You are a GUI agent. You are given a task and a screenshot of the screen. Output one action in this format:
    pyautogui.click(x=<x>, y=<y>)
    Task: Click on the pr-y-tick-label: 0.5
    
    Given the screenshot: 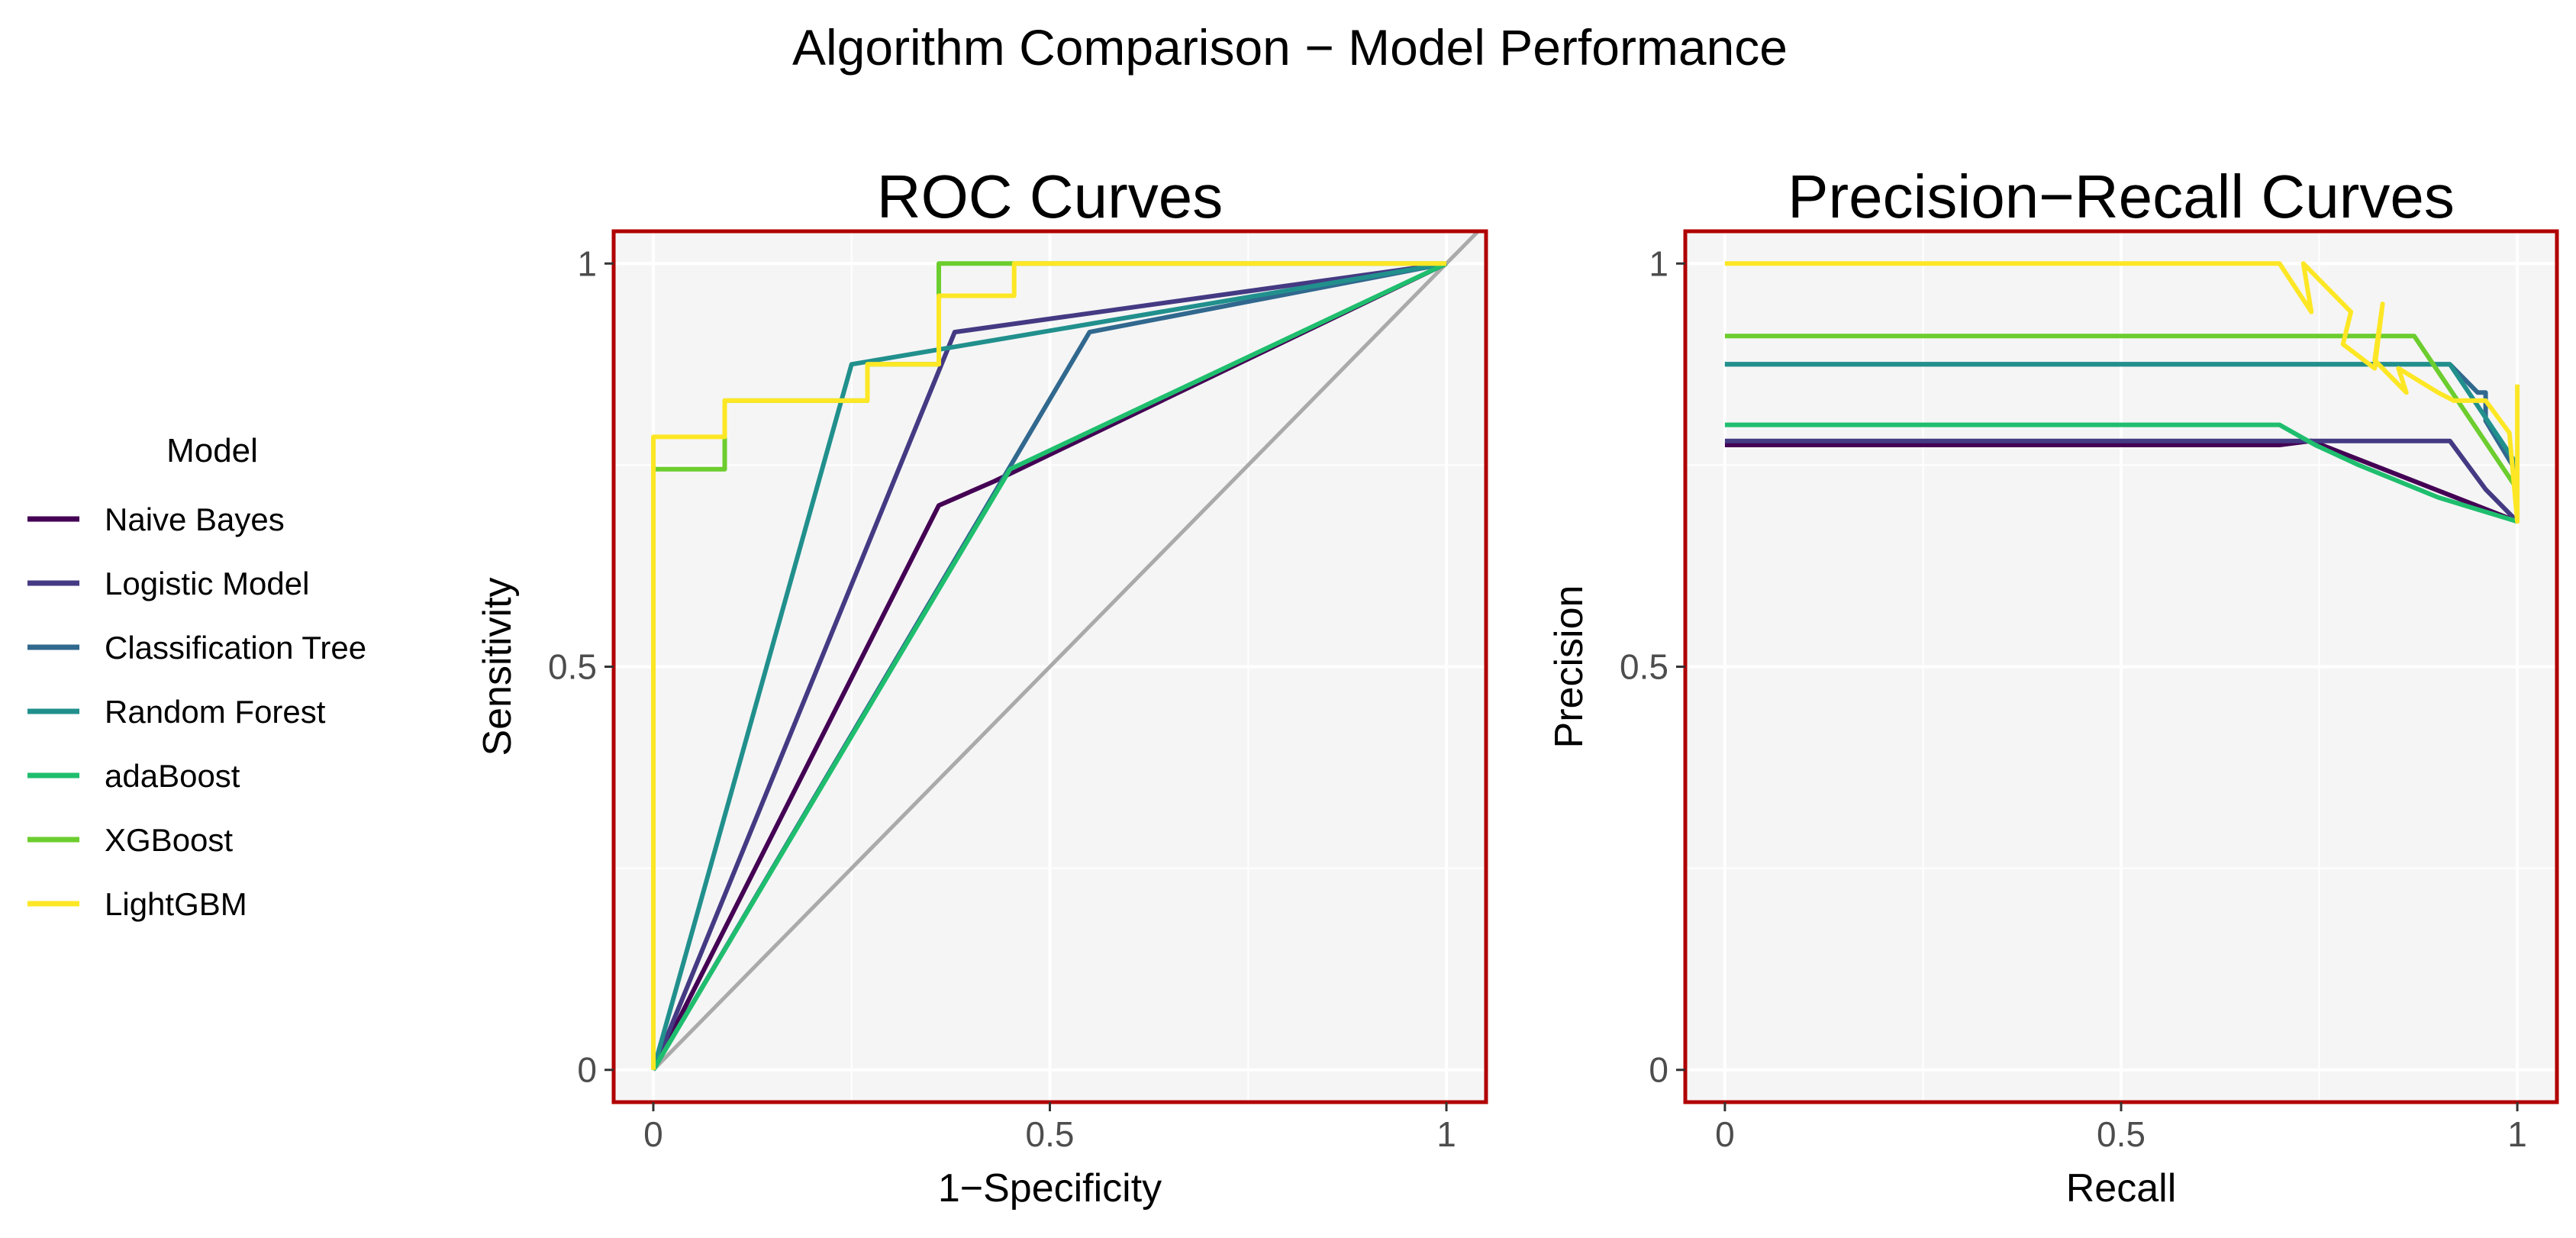 What is the action you would take?
    pyautogui.click(x=1644, y=667)
    